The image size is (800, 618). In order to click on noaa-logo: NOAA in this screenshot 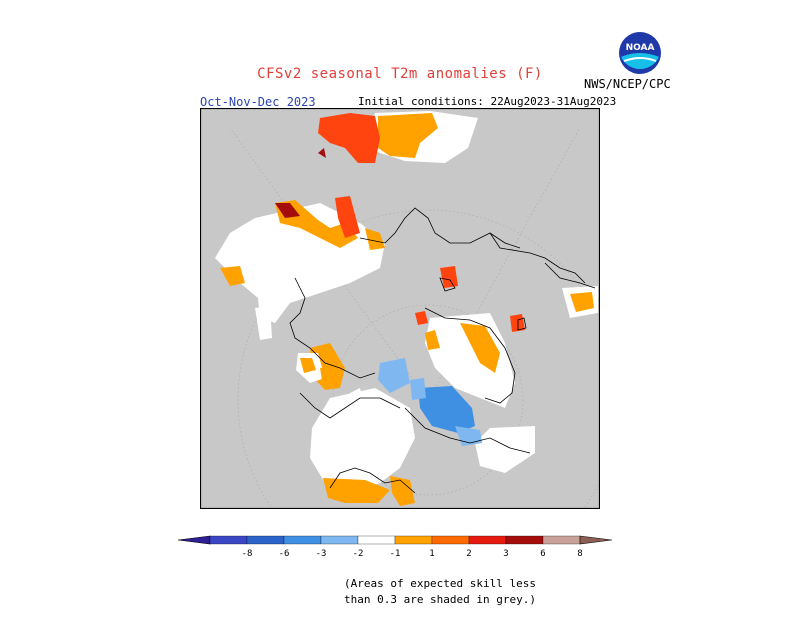, I will do `click(640, 53)`.